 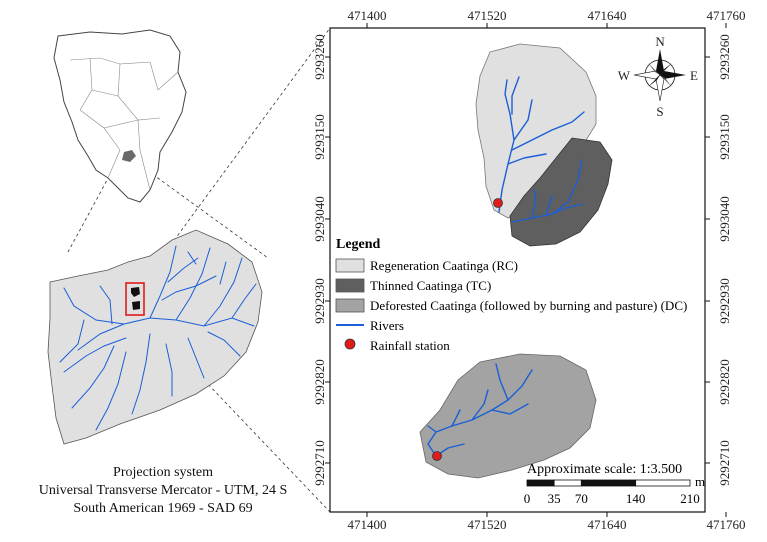 What do you see at coordinates (120, 116) in the screenshot?
I see `state-outline-map` at bounding box center [120, 116].